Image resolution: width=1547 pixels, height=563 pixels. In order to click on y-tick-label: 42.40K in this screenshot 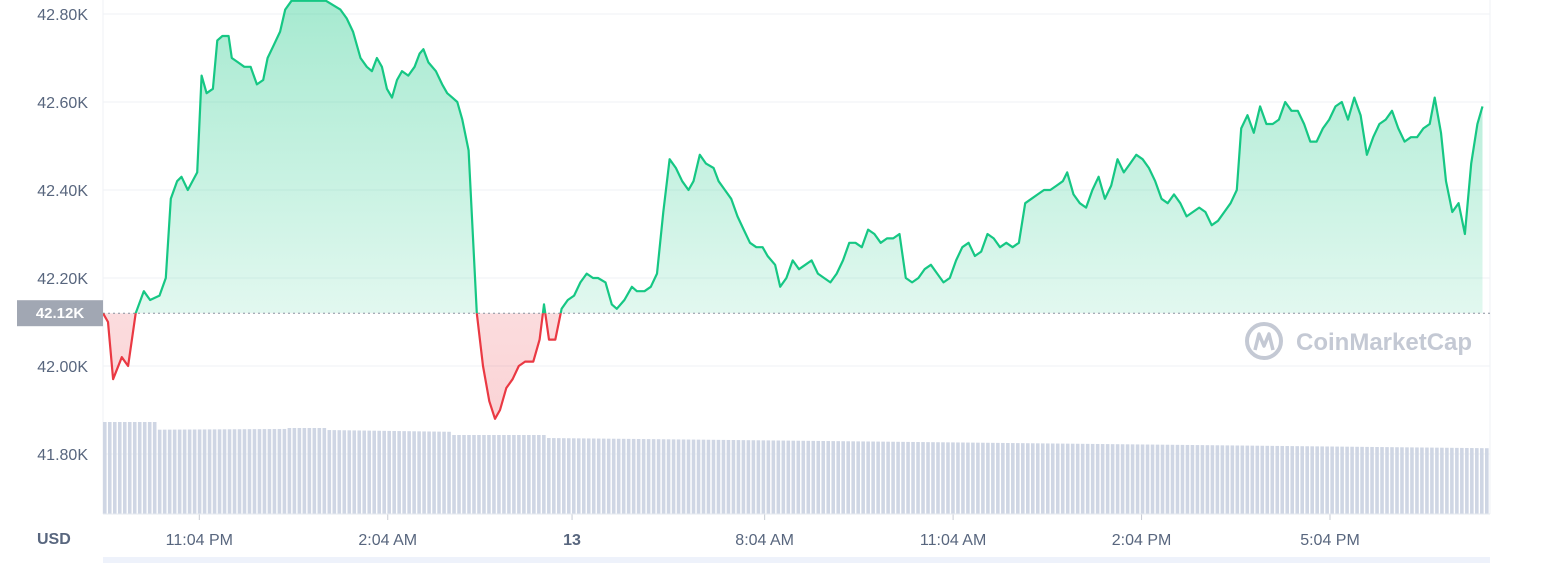, I will do `click(62, 191)`.